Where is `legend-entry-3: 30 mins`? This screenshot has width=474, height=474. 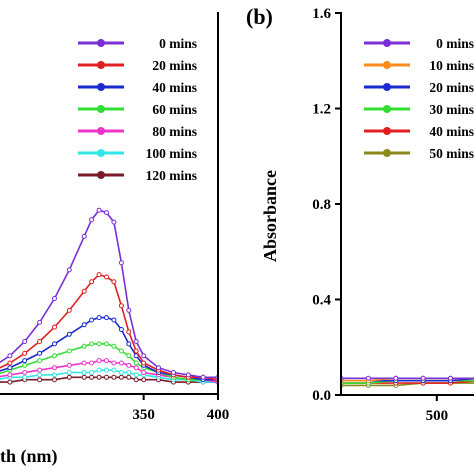
legend-entry-3: 30 mins is located at coordinates (451, 109).